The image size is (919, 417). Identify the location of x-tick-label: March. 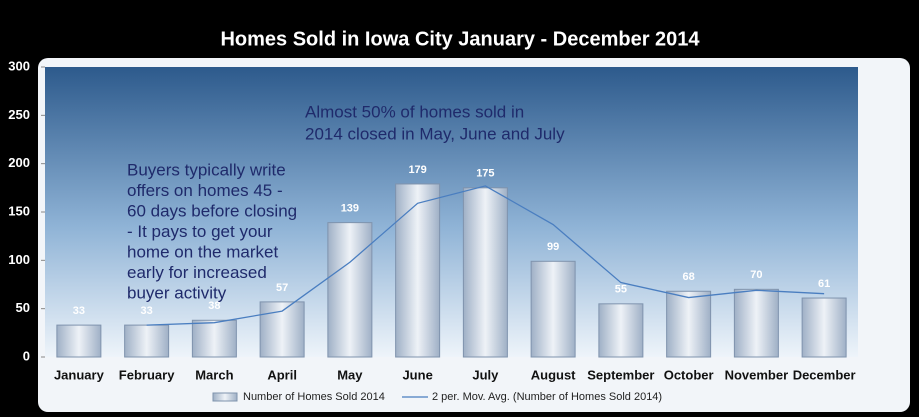
(214, 374).